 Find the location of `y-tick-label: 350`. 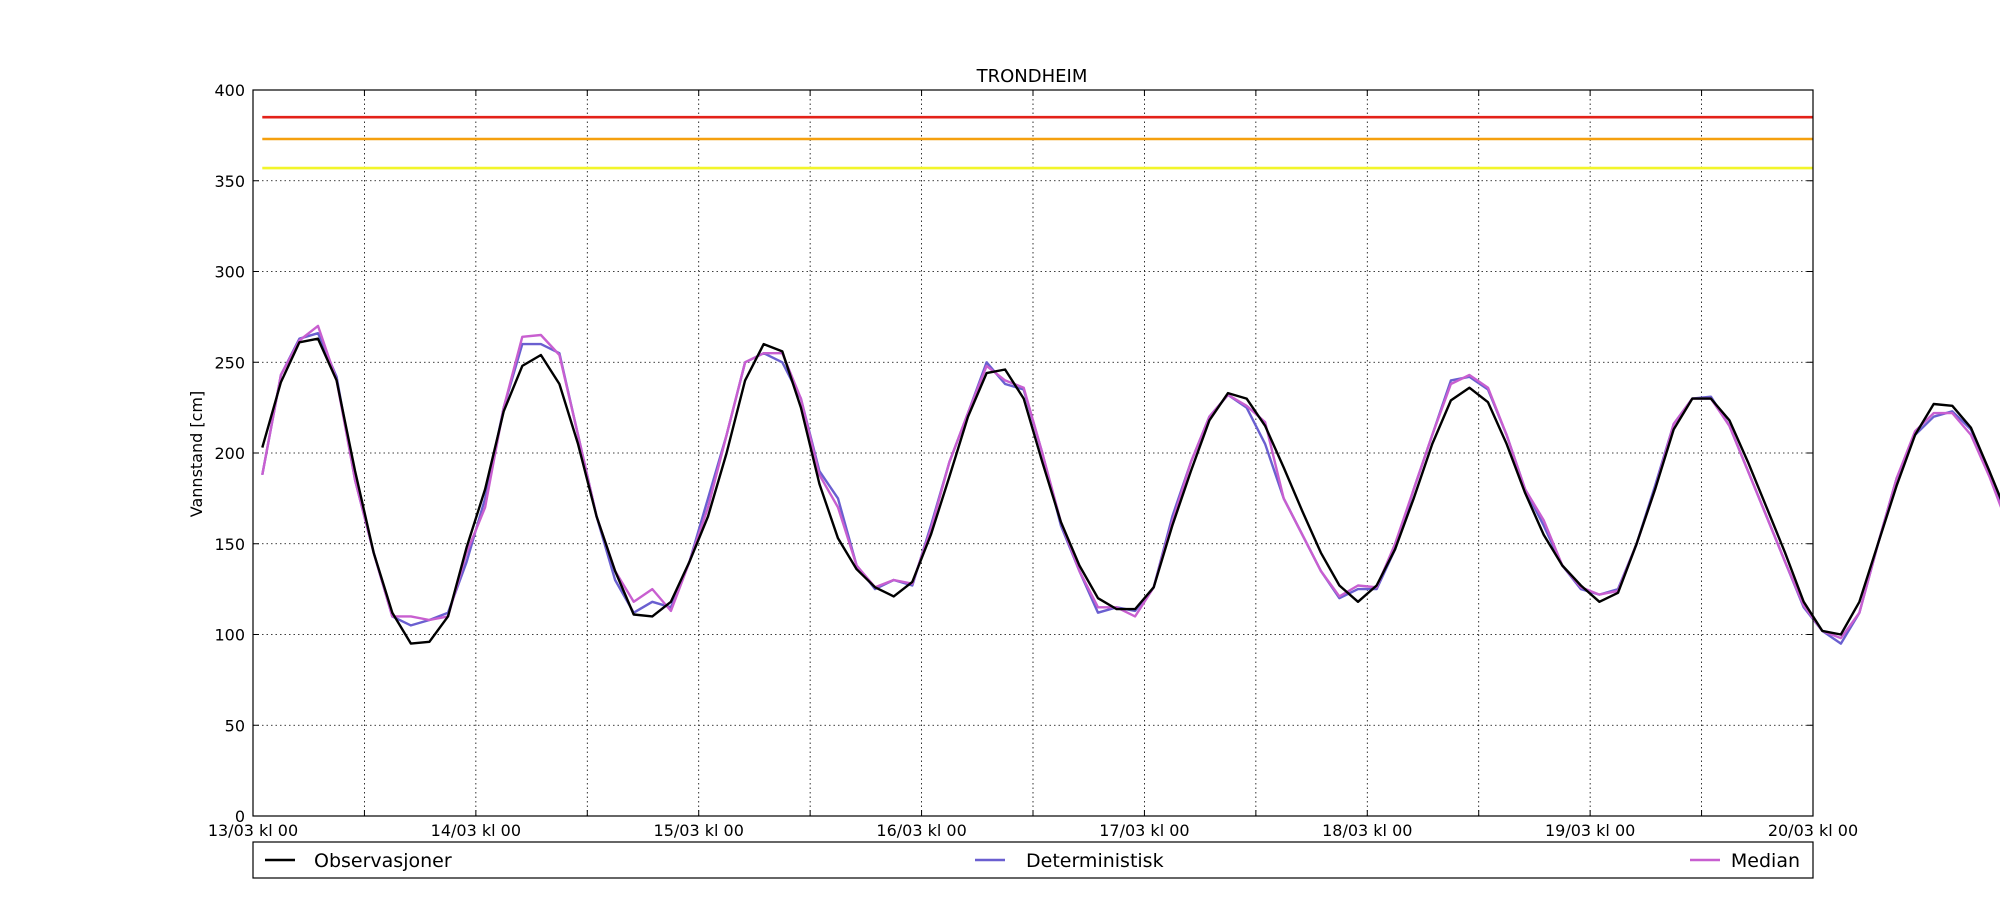

y-tick-label: 350 is located at coordinates (229, 181).